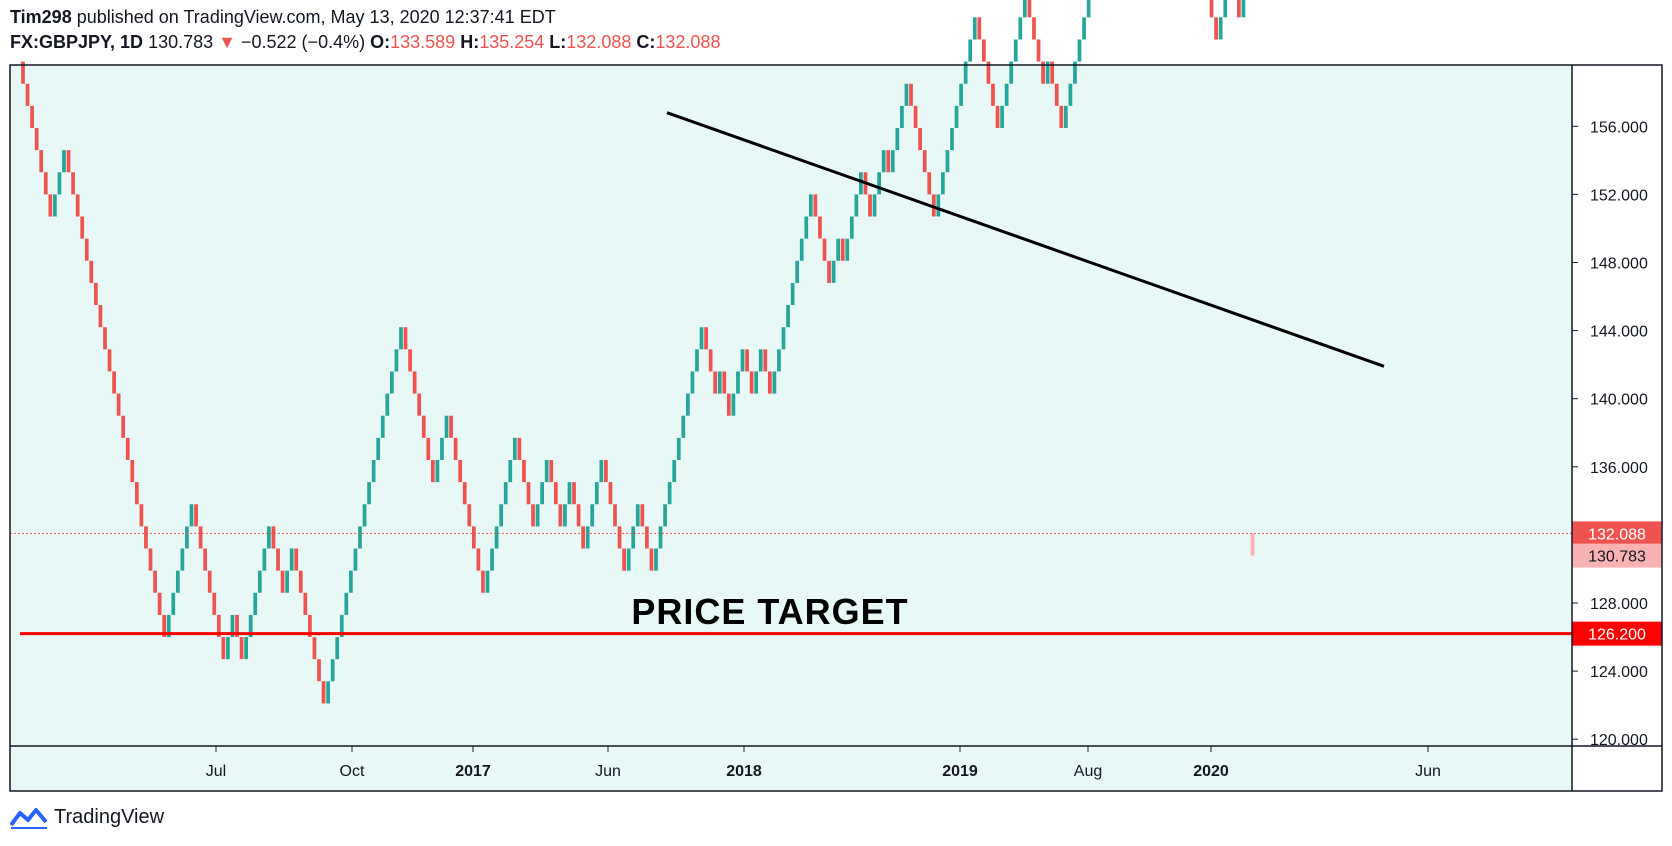  Describe the element at coordinates (1617, 534) in the screenshot. I see `price-tag-label: 132.088` at that location.